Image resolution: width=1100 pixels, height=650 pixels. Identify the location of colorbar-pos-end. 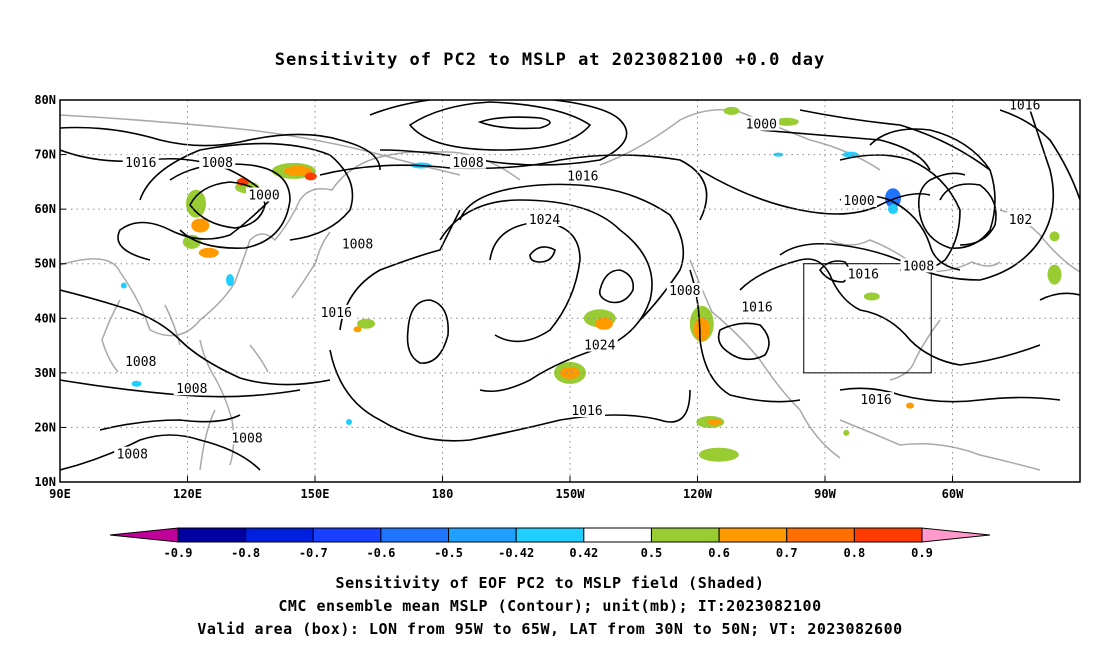
(956, 535).